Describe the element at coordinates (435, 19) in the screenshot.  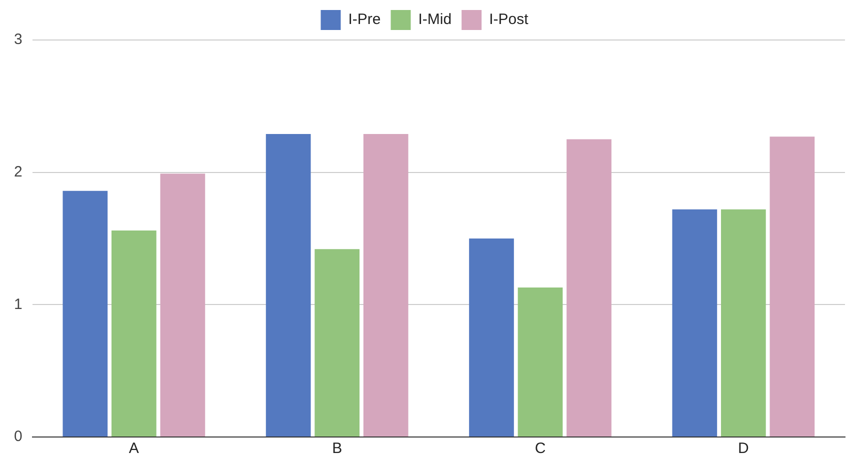
I see `legend-label: I-Mid` at that location.